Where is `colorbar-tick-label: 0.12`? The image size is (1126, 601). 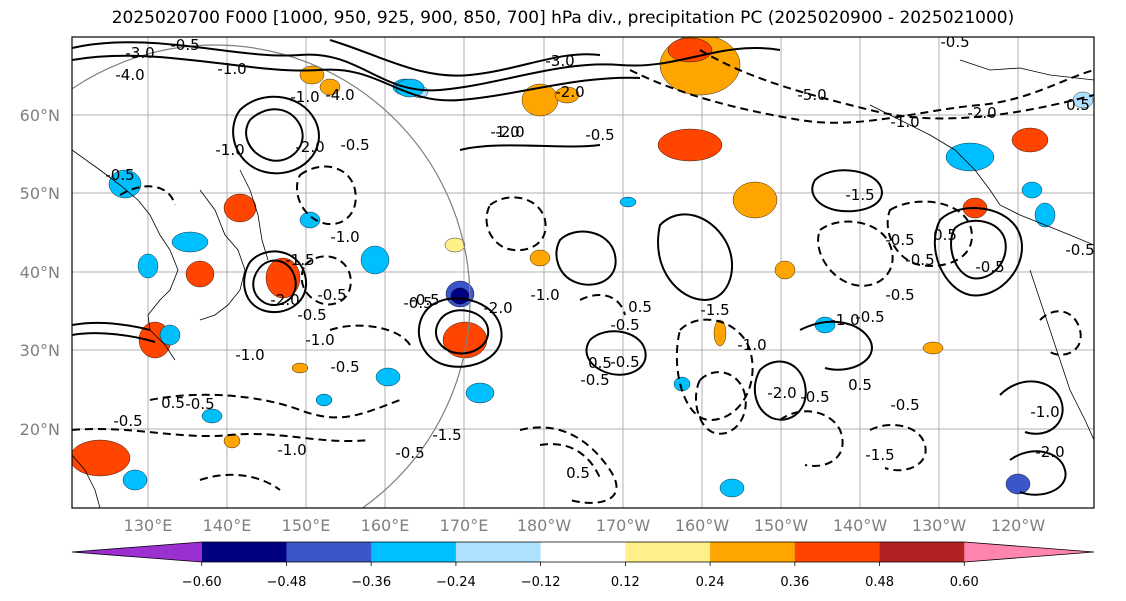 colorbar-tick-label: 0.12 is located at coordinates (625, 582).